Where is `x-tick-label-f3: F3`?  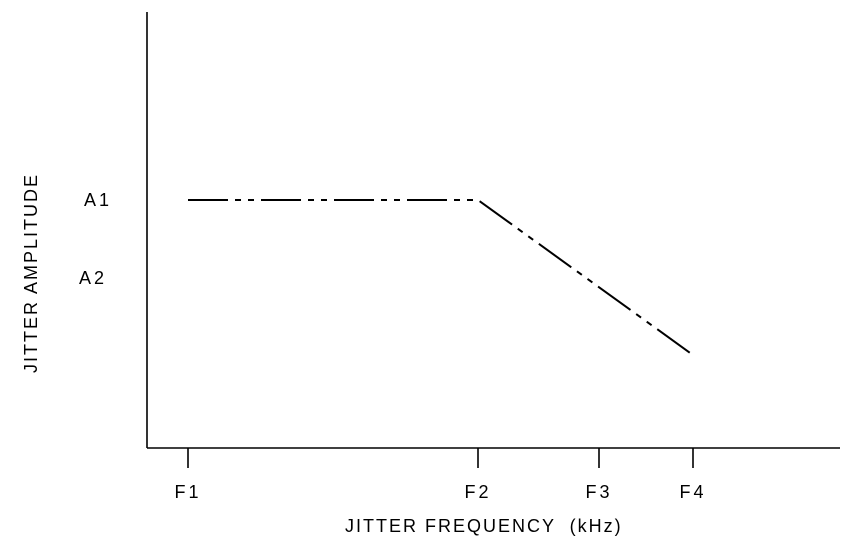
x-tick-label-f3: F3 is located at coordinates (598, 492).